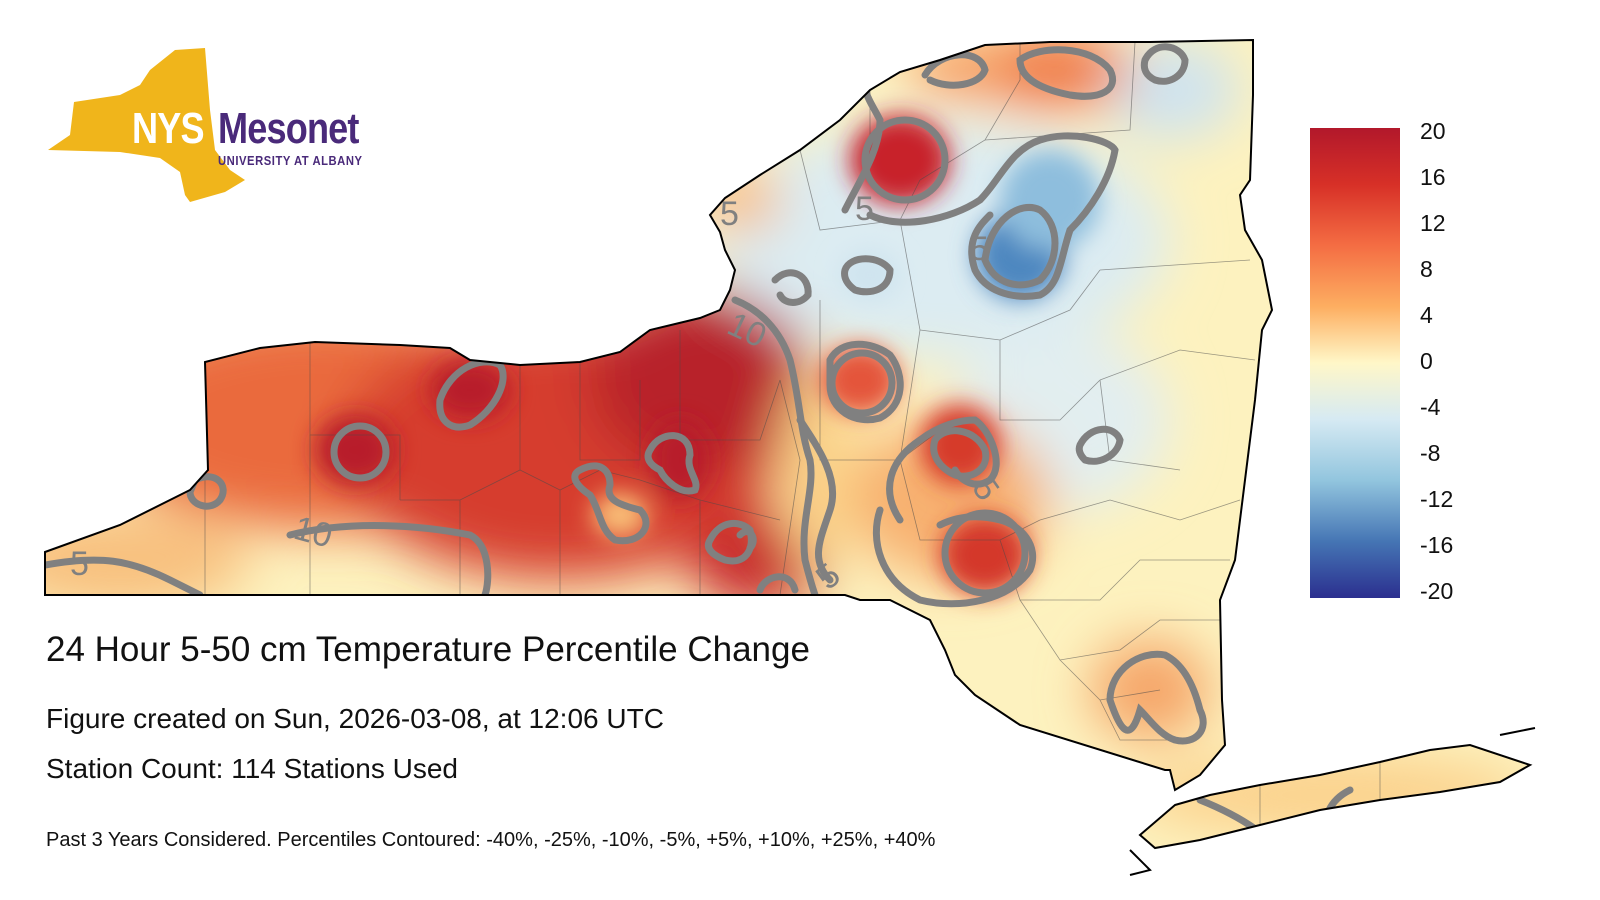 This screenshot has height=900, width=1600. What do you see at coordinates (252, 768) in the screenshot?
I see `station-count: Station Count: 114 Stations Used` at bounding box center [252, 768].